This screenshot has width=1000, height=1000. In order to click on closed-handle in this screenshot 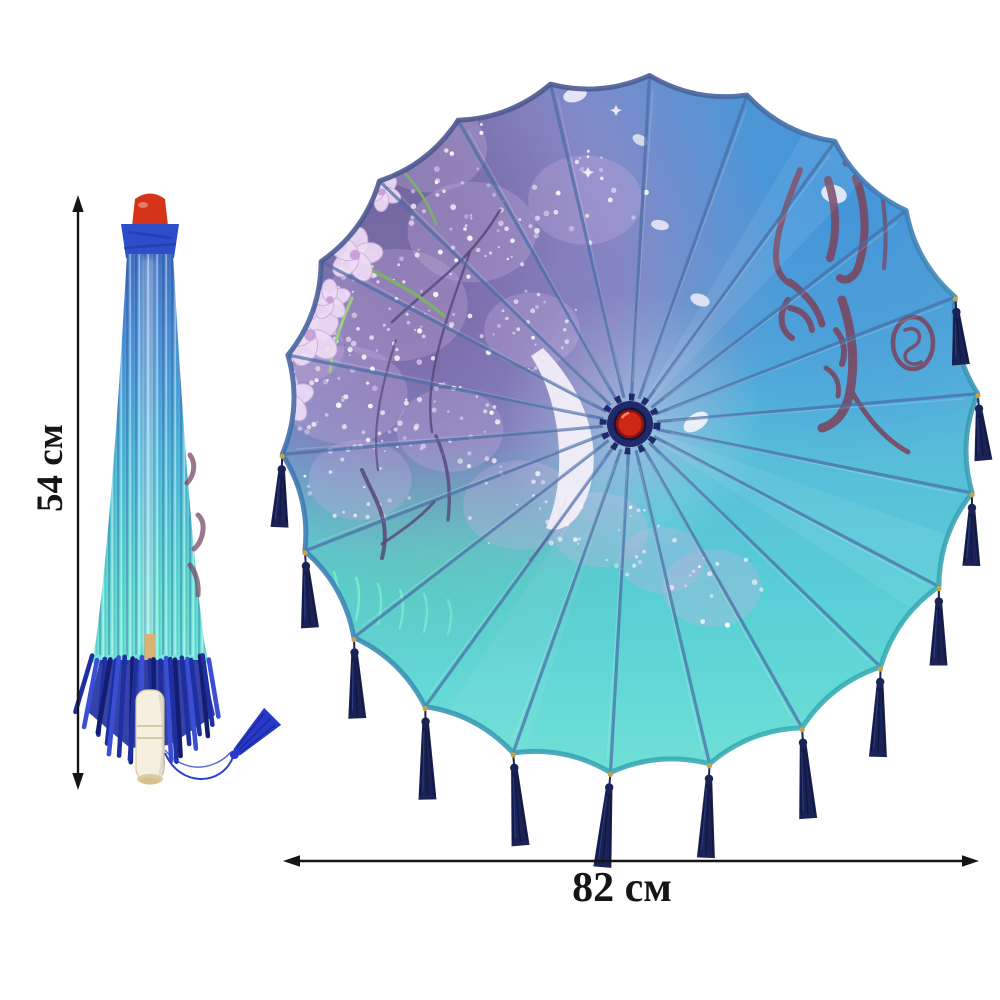, I will do `click(150, 737)`.